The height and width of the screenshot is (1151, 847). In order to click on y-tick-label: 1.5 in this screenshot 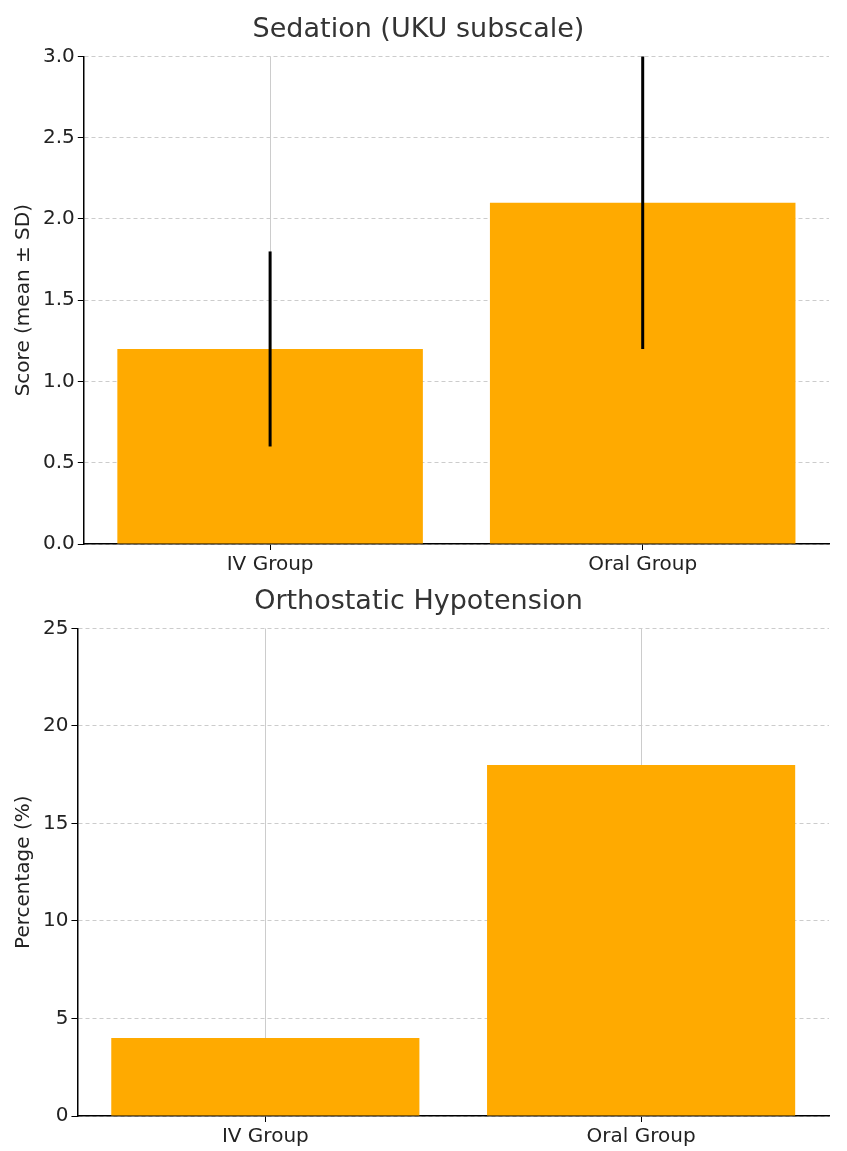, I will do `click(58, 298)`.